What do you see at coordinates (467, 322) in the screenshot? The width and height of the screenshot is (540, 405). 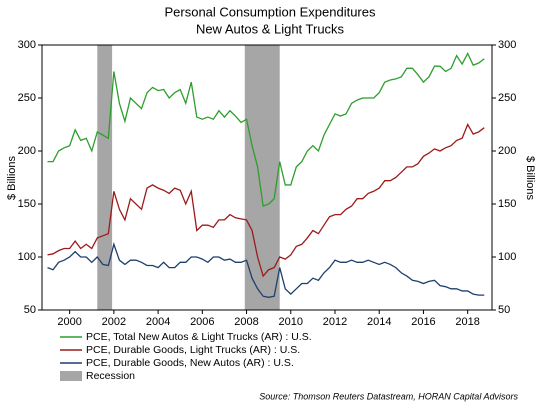 I see `x-tick-label: 2018` at bounding box center [467, 322].